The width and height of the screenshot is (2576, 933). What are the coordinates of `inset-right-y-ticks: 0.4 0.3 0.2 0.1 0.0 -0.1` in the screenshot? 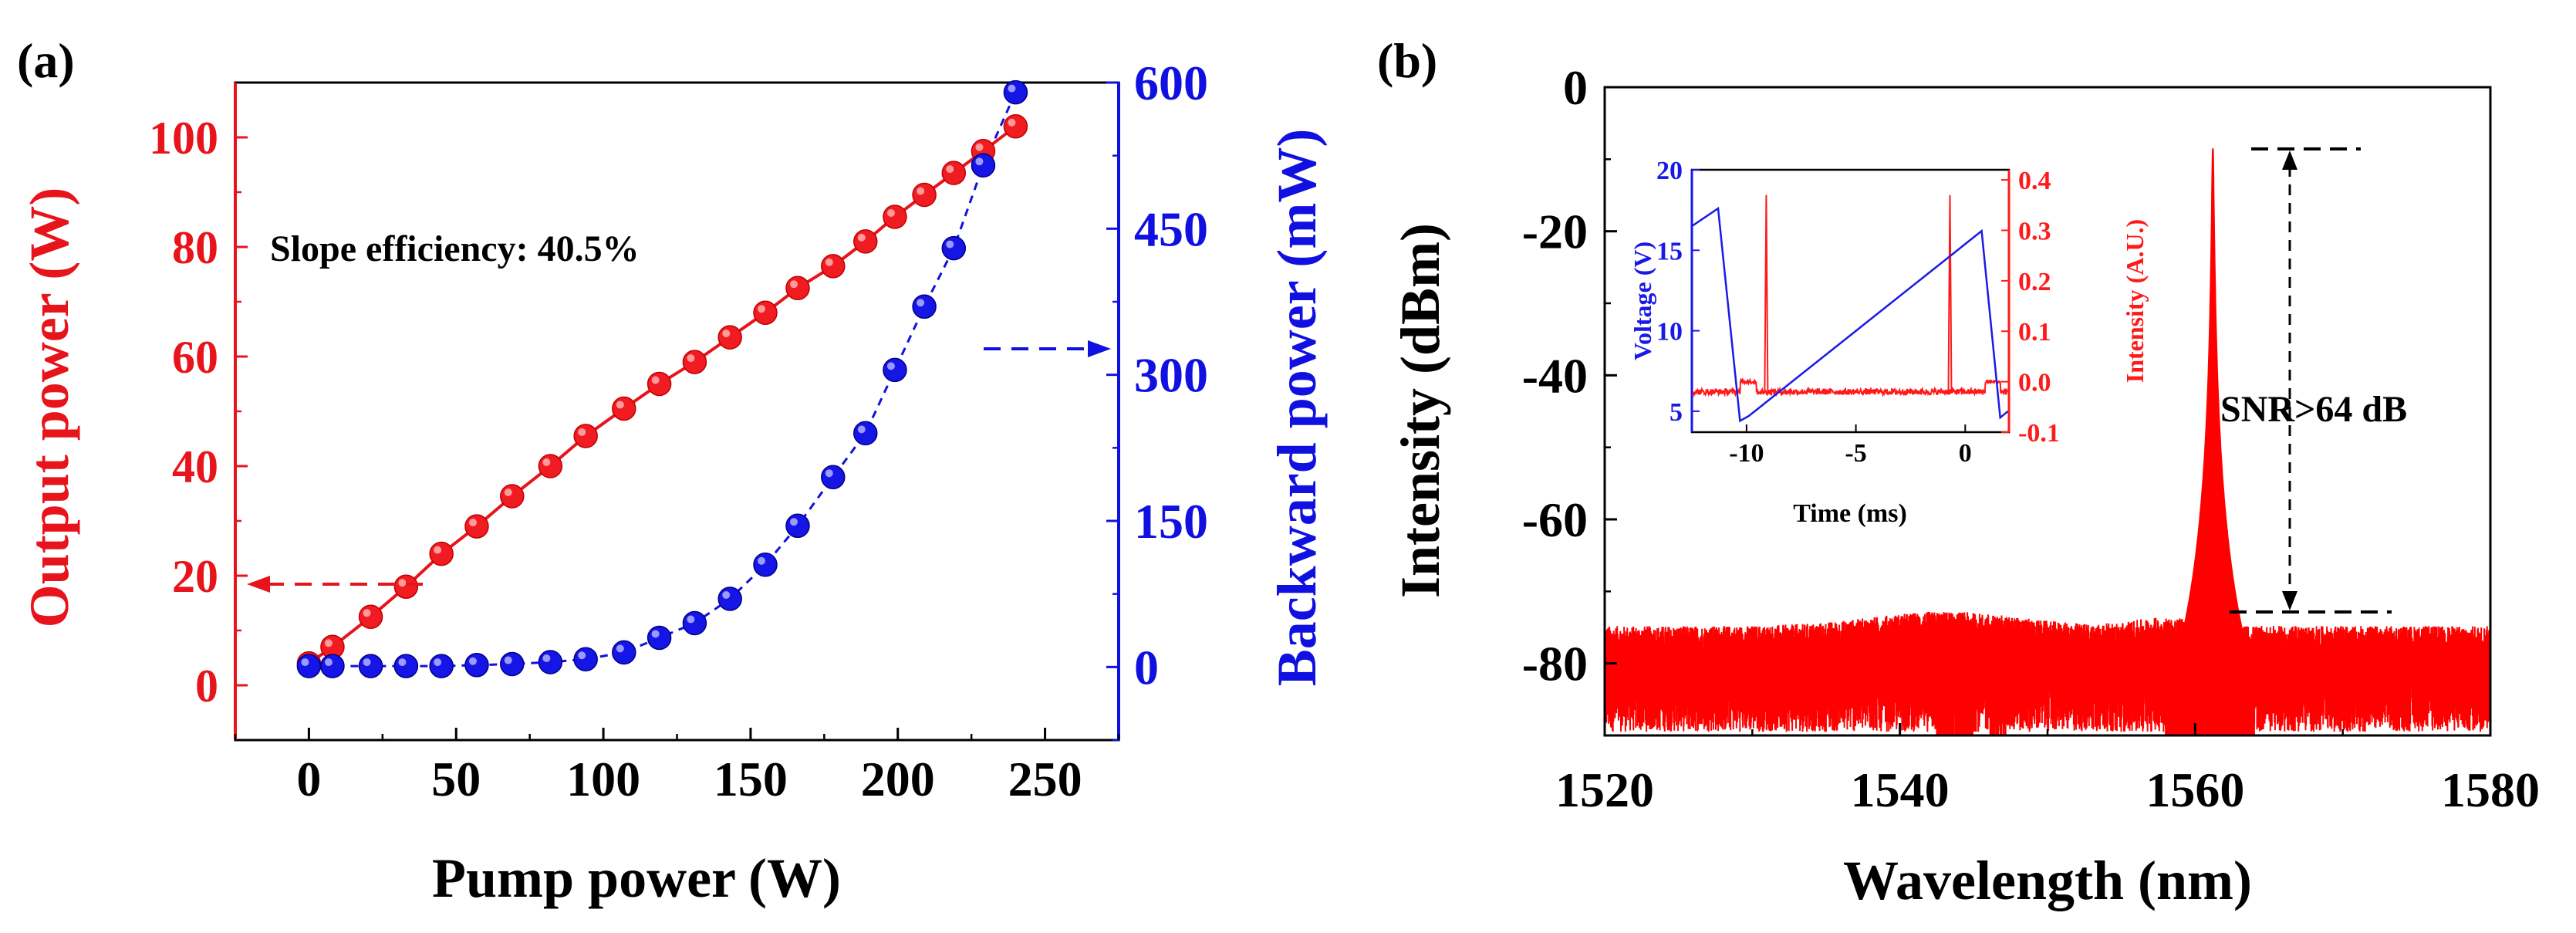 It's located at (2030, 307).